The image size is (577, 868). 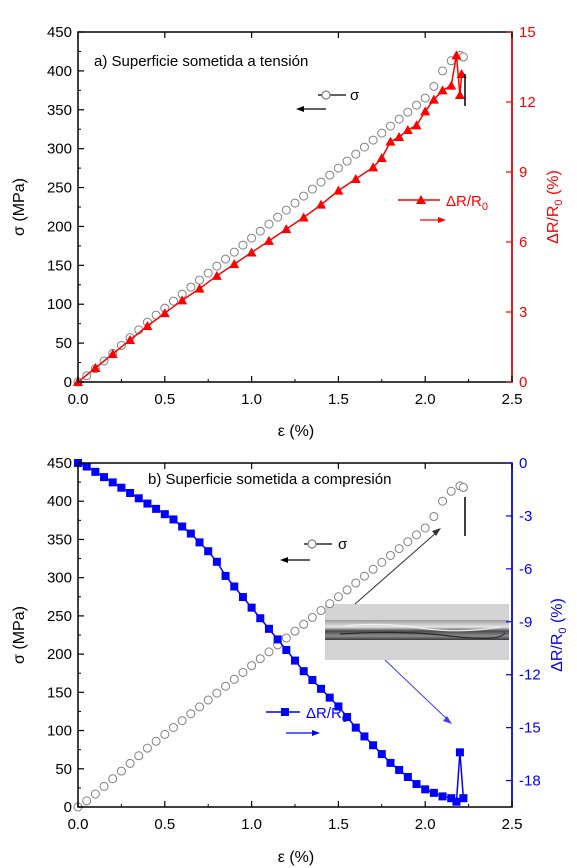 What do you see at coordinates (523, 312) in the screenshot?
I see `y2-tick-label: 3` at bounding box center [523, 312].